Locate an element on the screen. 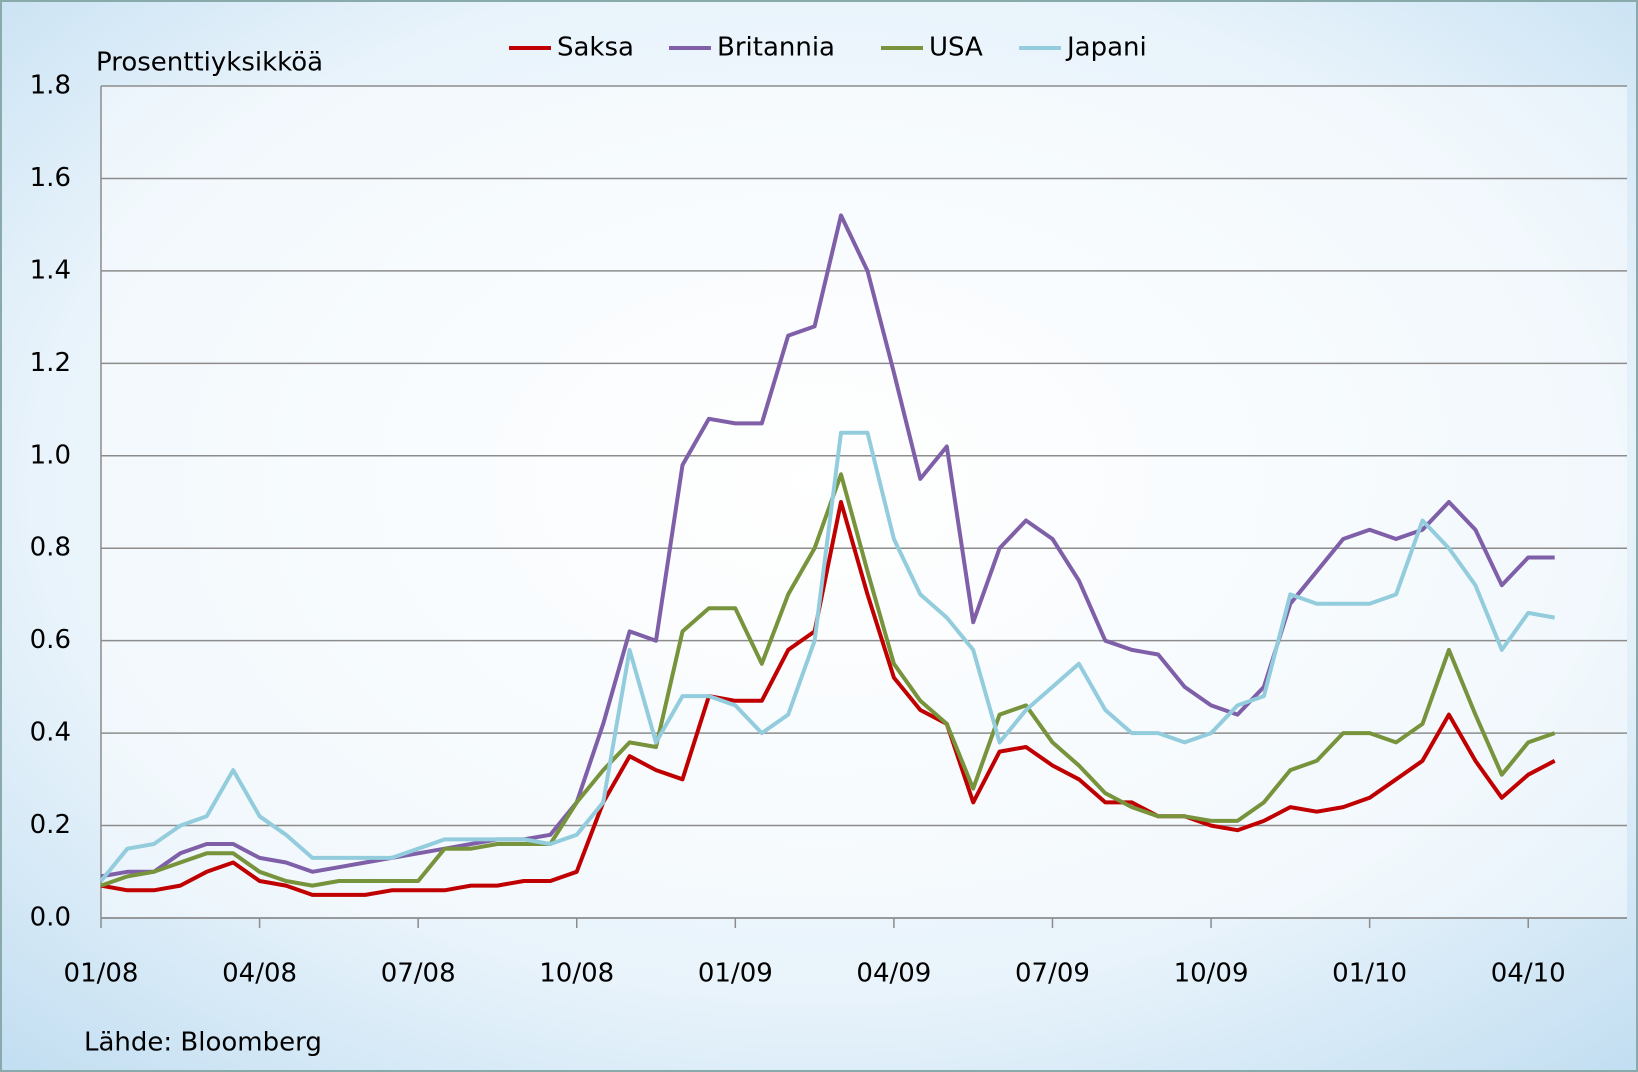 The width and height of the screenshot is (1638, 1072). legend-label: Britannia is located at coordinates (776, 48).